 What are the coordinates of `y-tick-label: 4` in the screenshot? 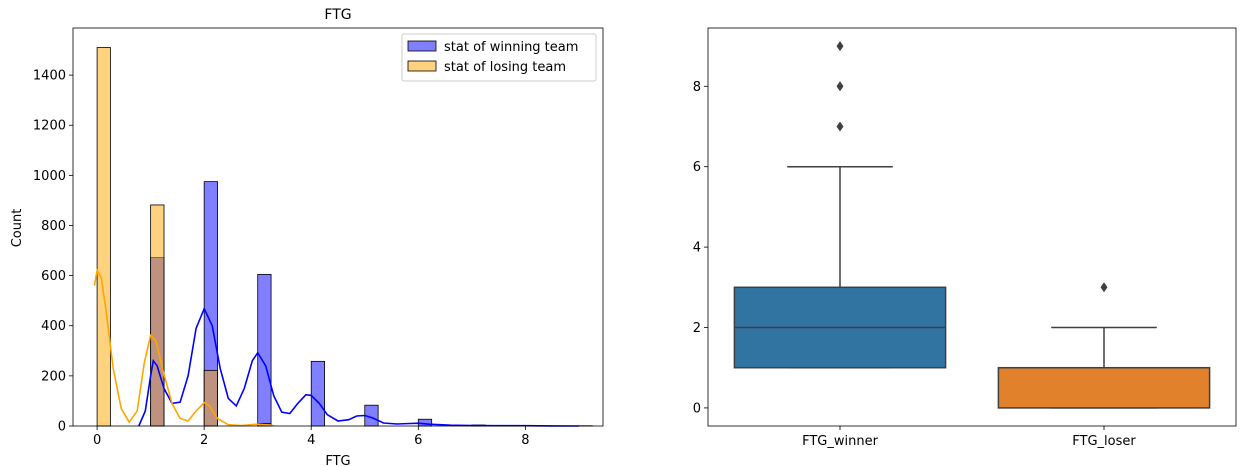 It's located at (697, 248).